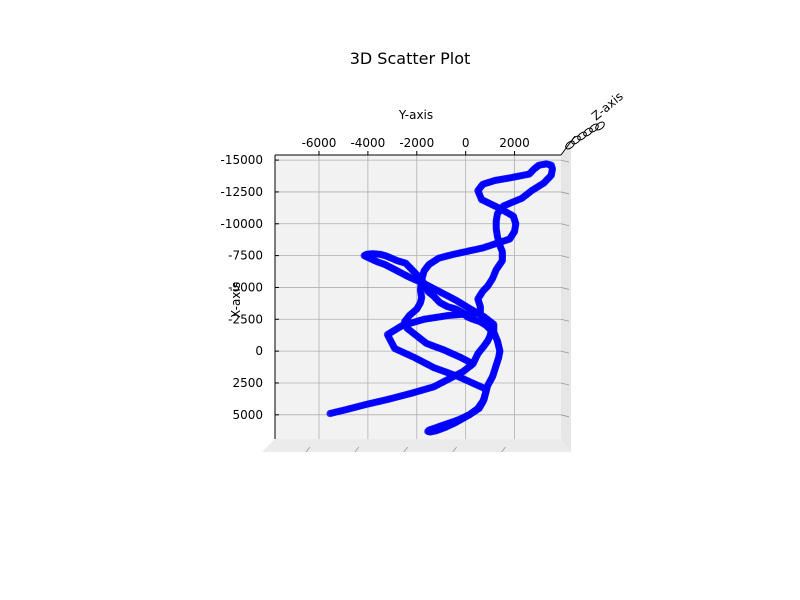 This screenshot has width=800, height=600. What do you see at coordinates (441, 298) in the screenshot?
I see `data-points` at bounding box center [441, 298].